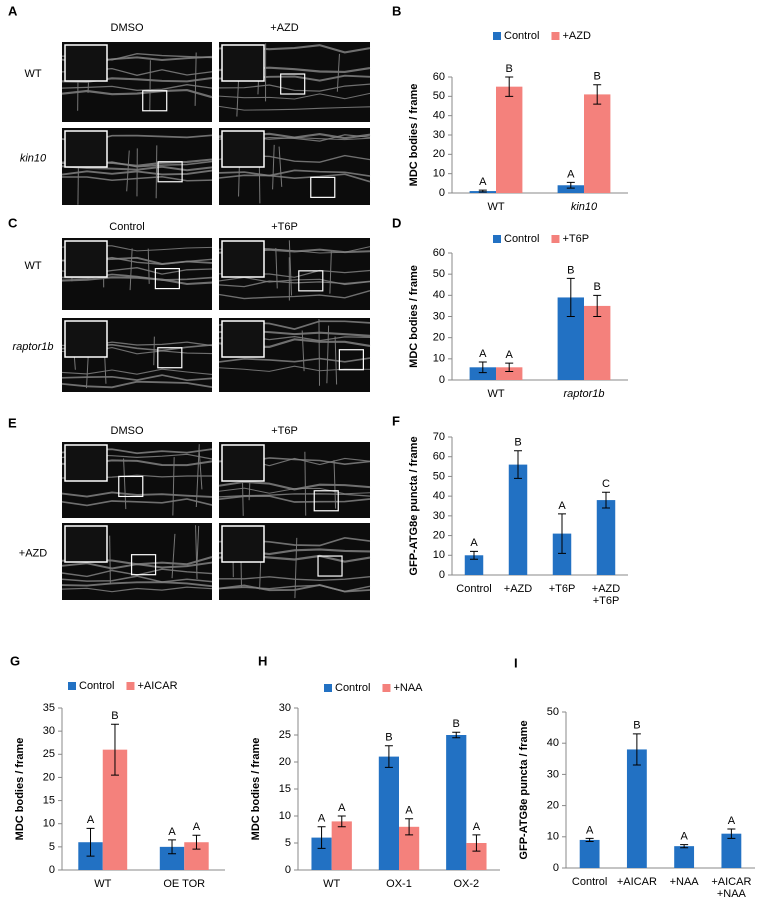  I want to click on x-tick-label: +NAA, so click(732, 894).